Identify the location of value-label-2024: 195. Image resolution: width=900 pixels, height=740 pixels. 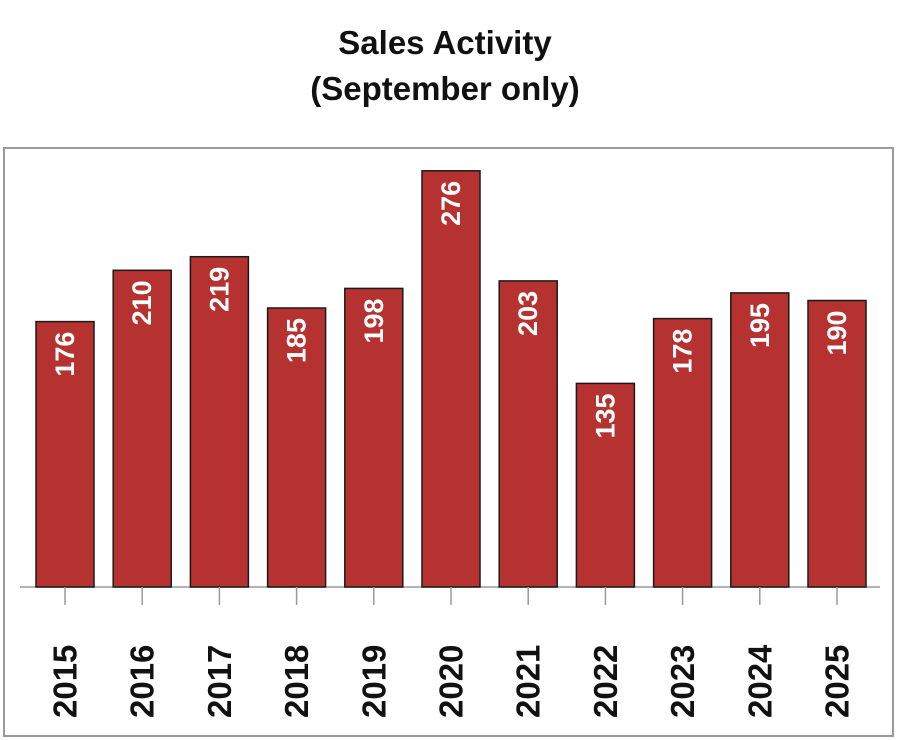
(760, 325).